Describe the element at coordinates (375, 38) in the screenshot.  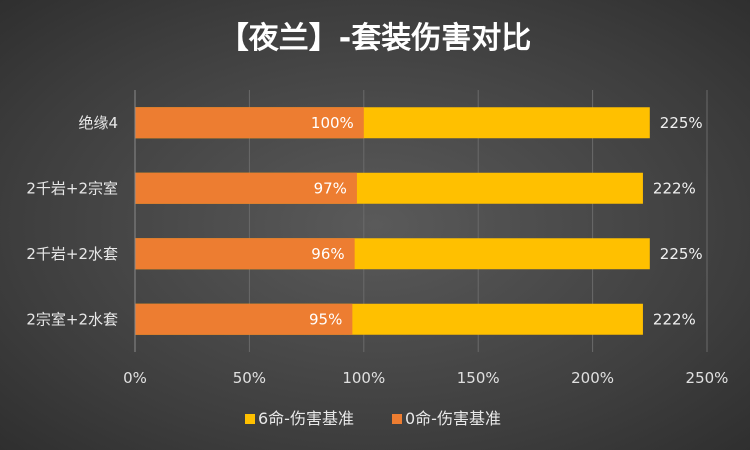
I see `chart-title: 【夜兰】-套装伤害对比` at that location.